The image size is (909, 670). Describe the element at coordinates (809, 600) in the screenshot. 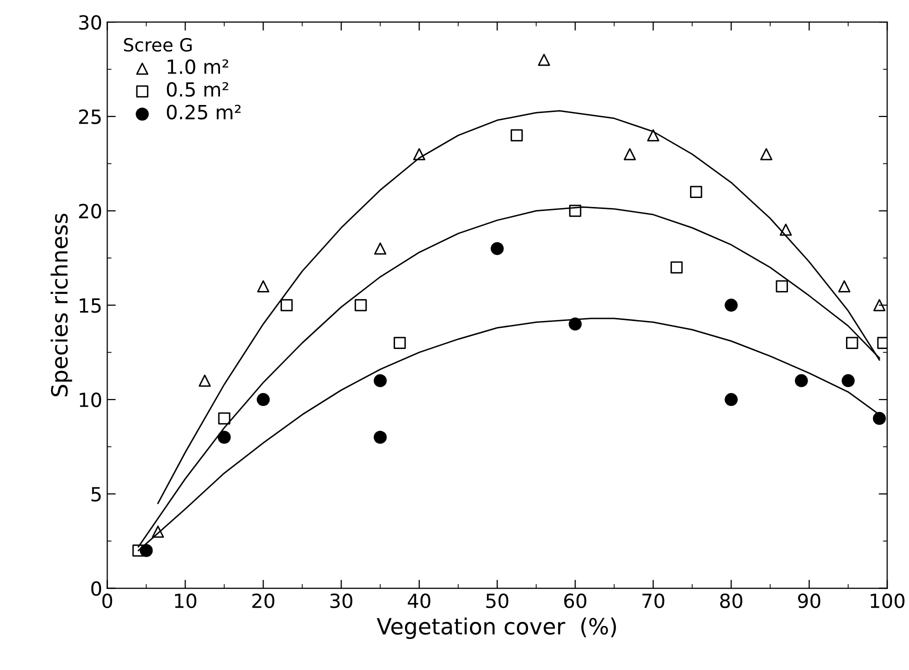

I see `x-tick-label: 90` at that location.